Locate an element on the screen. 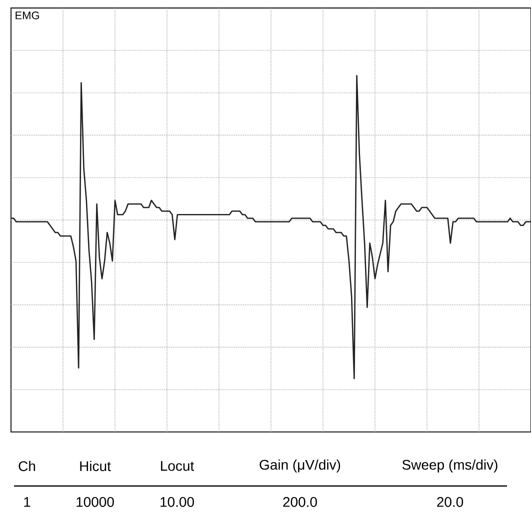 The height and width of the screenshot is (512, 531). text: 10.00 is located at coordinates (177, 502).